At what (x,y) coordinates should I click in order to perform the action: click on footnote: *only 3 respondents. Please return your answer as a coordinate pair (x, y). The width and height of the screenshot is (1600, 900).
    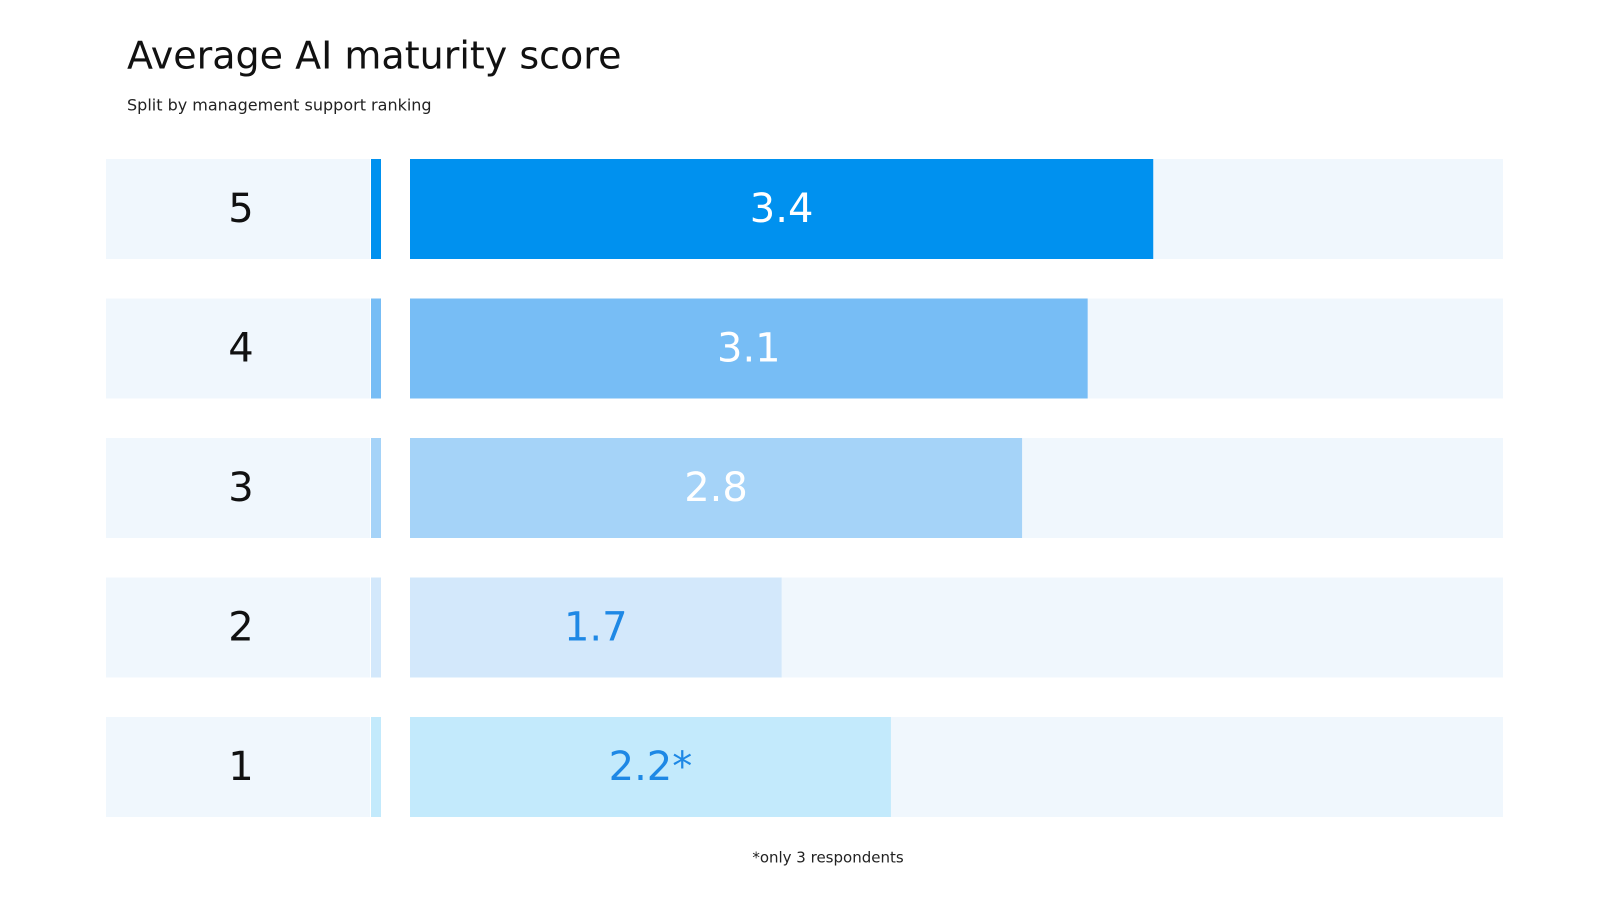
    Looking at the image, I should click on (828, 858).